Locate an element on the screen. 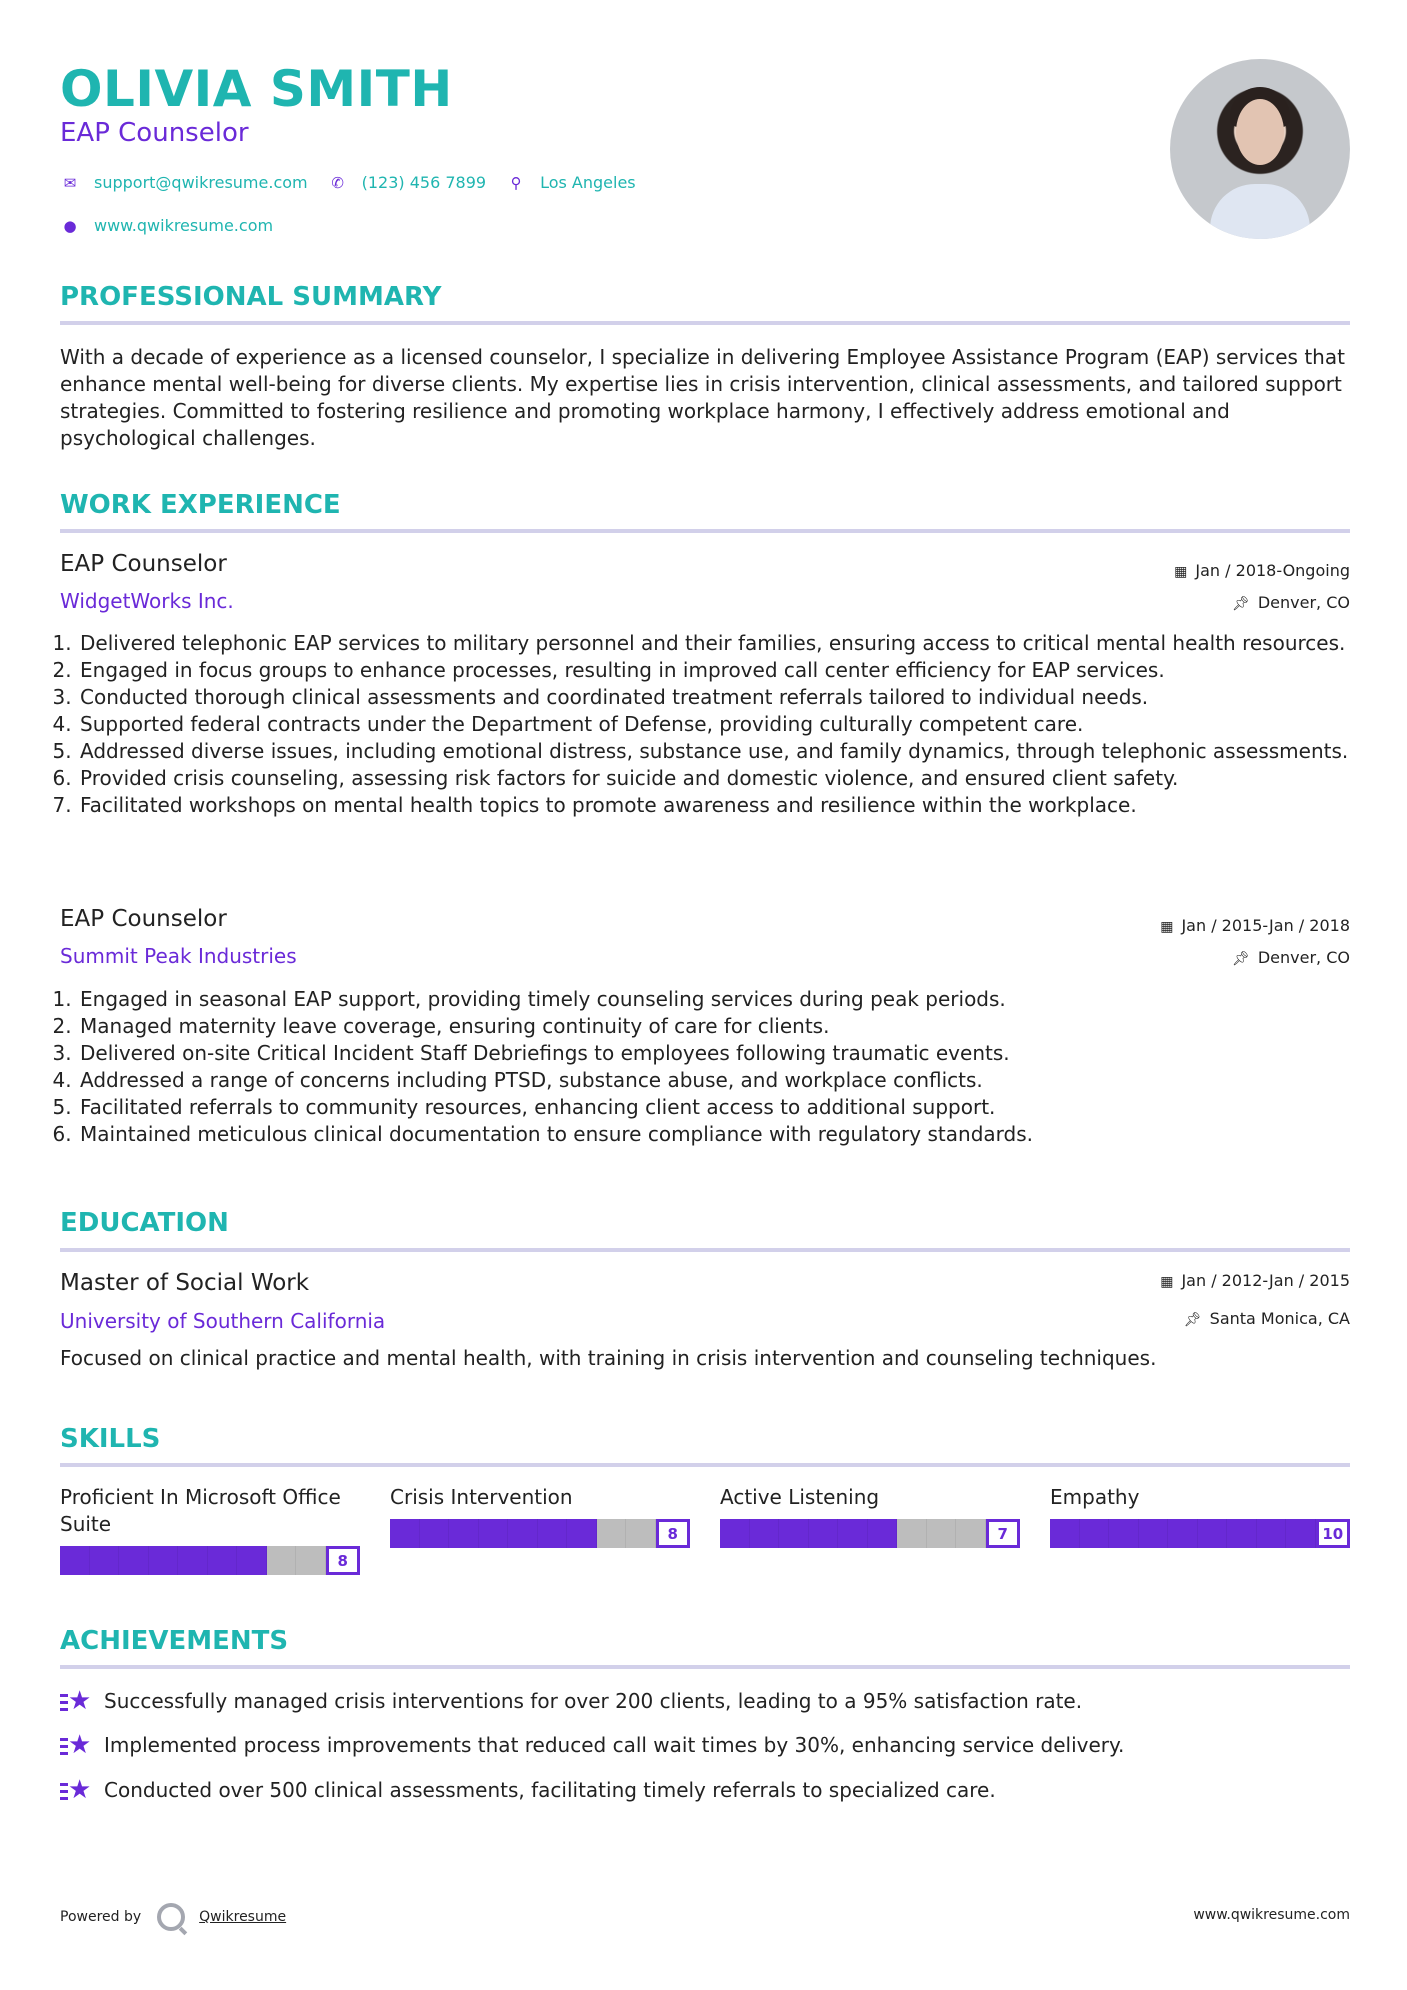  website-row: ● www.qwikresume.com is located at coordinates (176, 225).